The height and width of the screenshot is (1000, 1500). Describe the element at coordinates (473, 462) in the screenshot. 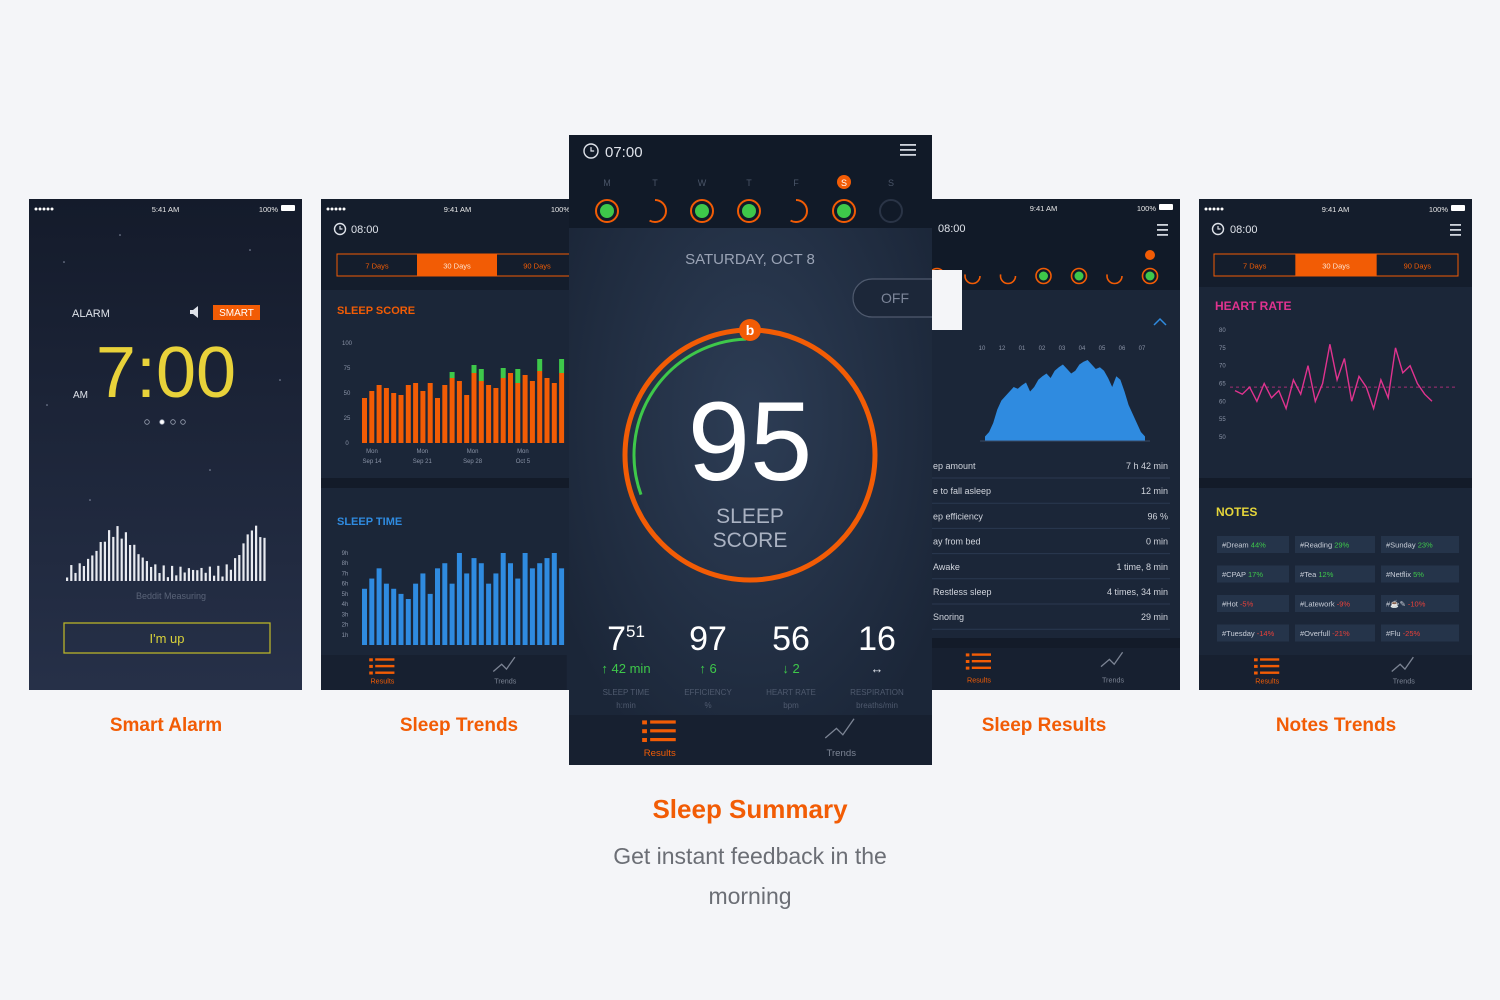

I see `date-label: Sep 28` at that location.